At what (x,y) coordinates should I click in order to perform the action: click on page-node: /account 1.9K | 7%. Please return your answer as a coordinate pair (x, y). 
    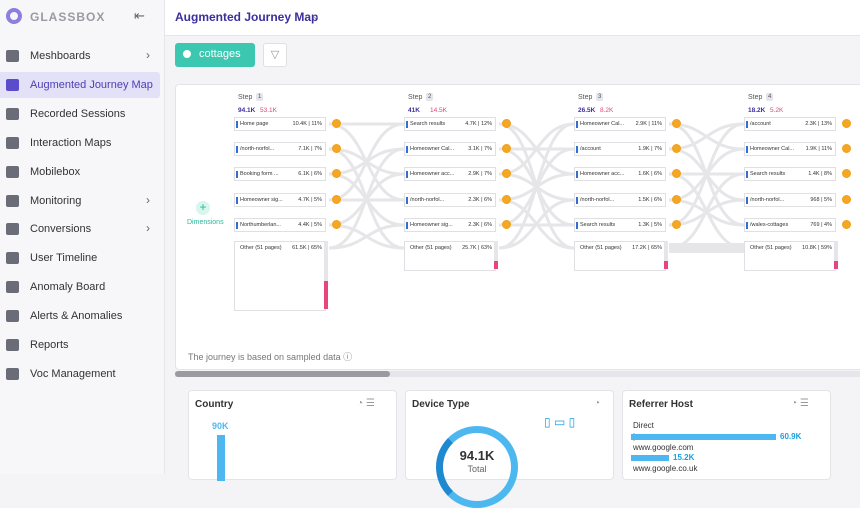
    Looking at the image, I should click on (620, 149).